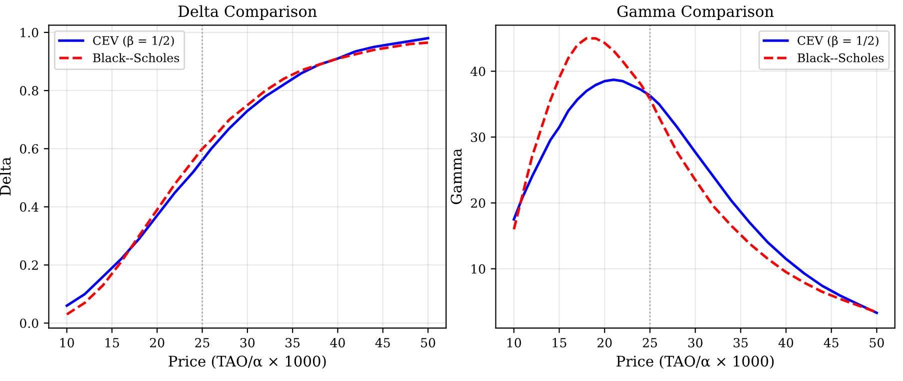 This screenshot has width=903, height=381. Describe the element at coordinates (478, 137) in the screenshot. I see `y-tick-label: 30` at that location.